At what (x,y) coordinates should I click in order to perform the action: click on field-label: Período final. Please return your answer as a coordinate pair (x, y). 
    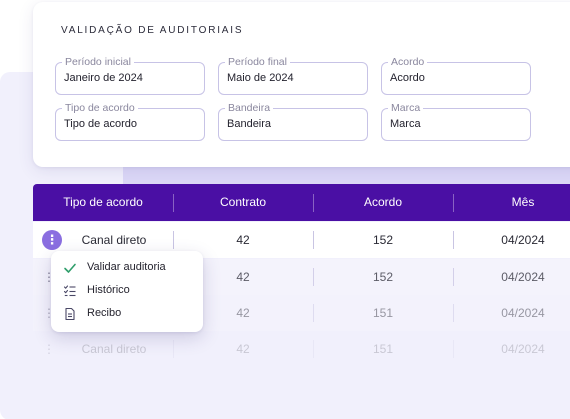
    Looking at the image, I should click on (257, 62).